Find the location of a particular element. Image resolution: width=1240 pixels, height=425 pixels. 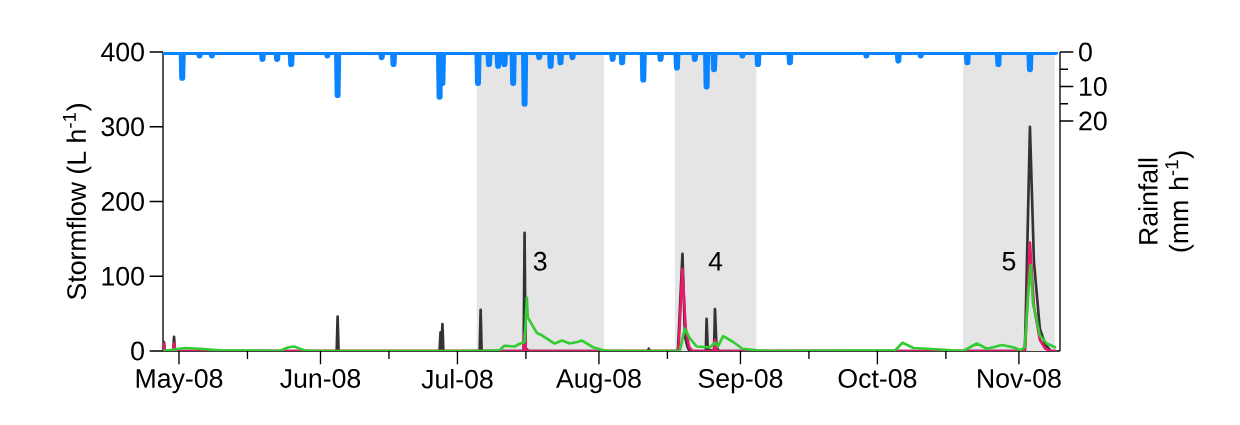

x-tick-label: Sep-08 is located at coordinates (740, 381).